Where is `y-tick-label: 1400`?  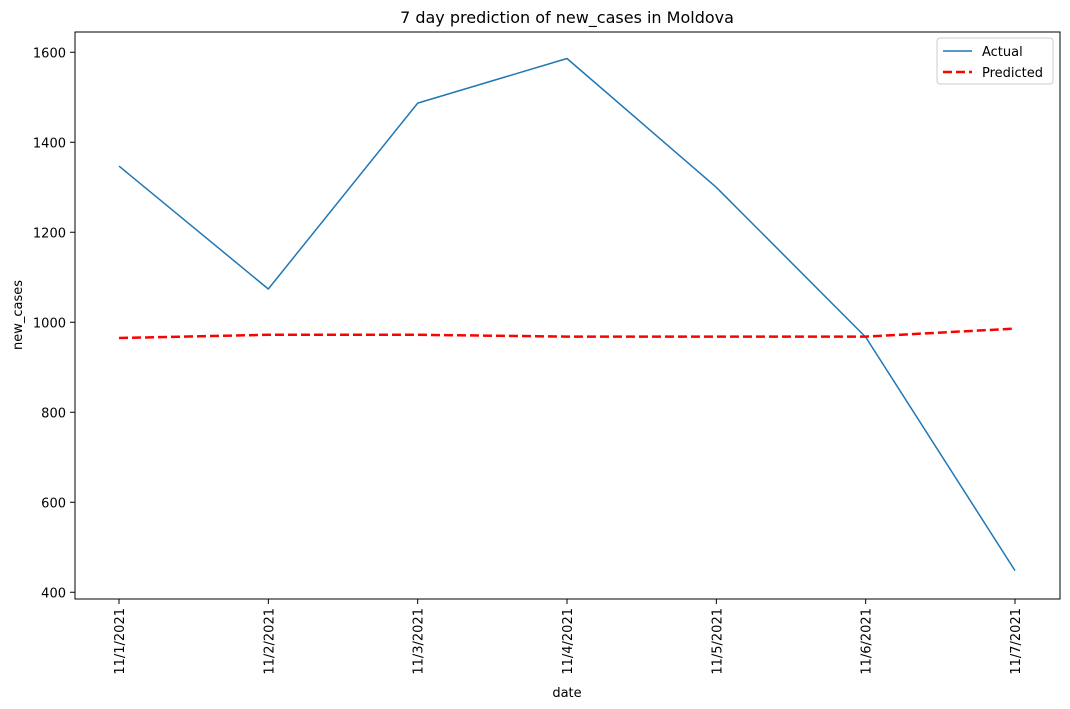
y-tick-label: 1400 is located at coordinates (49, 143).